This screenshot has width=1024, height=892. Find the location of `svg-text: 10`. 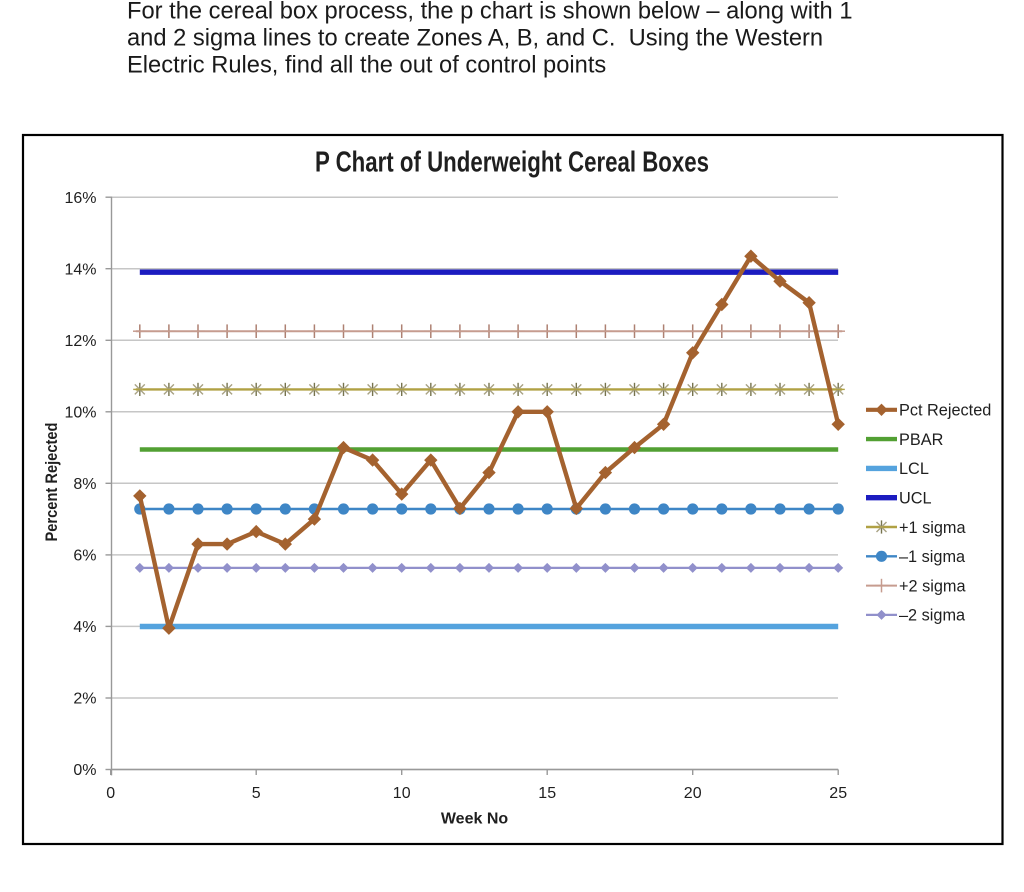

svg-text: 10 is located at coordinates (402, 793).